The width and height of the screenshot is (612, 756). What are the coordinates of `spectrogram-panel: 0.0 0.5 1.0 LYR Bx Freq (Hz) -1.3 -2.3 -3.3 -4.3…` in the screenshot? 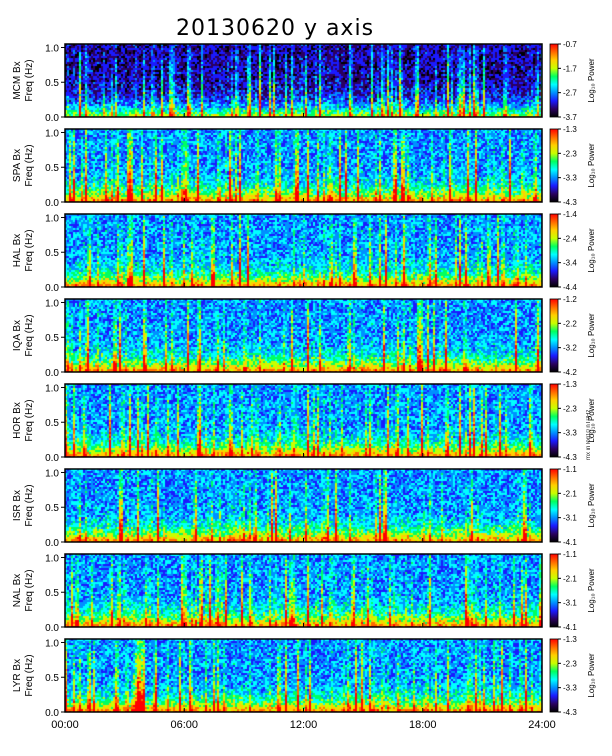 It's located at (304, 677).